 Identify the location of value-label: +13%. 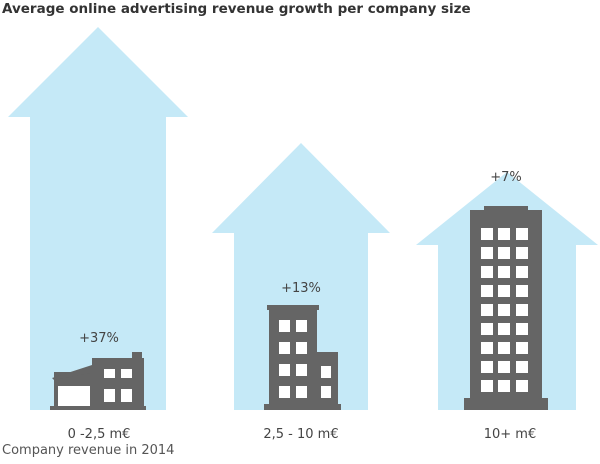
(301, 288).